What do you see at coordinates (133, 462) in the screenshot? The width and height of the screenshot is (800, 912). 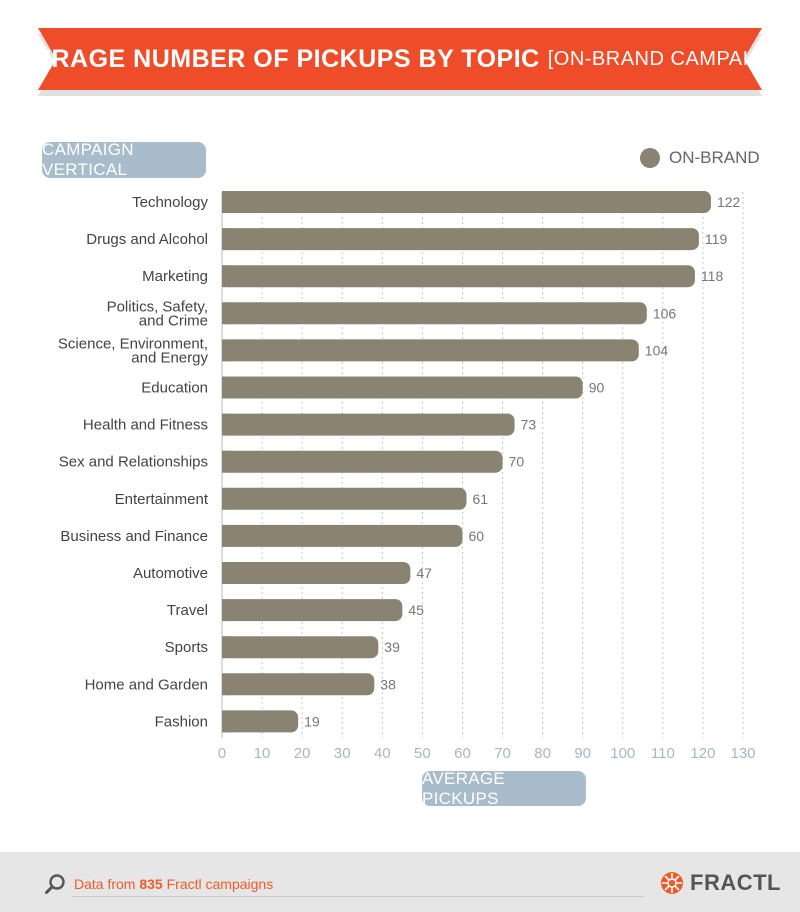 I see `category-label: Sex and Relationships` at bounding box center [133, 462].